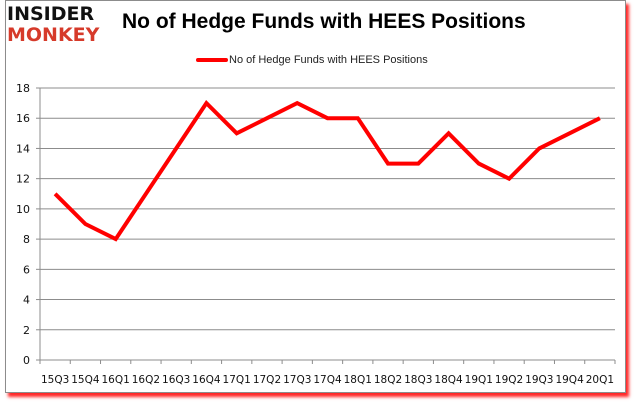 This screenshot has width=635, height=405. I want to click on legend-label: No of Hedge Funds with HEES Positions, so click(328, 60).